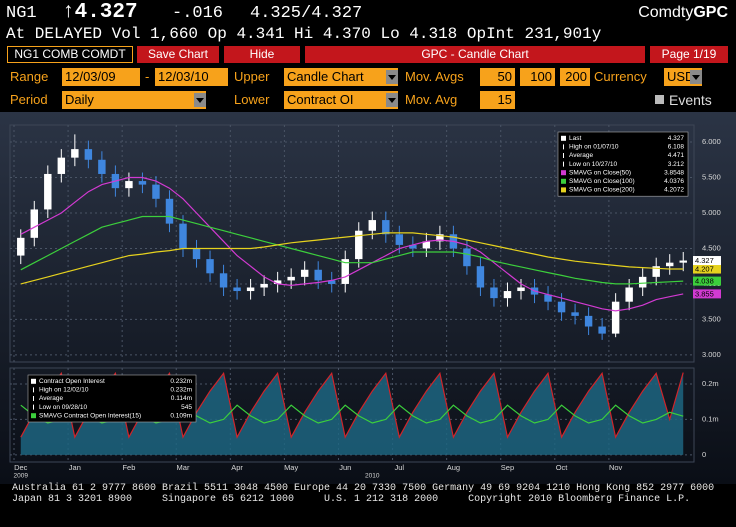 The width and height of the screenshot is (736, 527). I want to click on period-value: Daily, so click(79, 99).